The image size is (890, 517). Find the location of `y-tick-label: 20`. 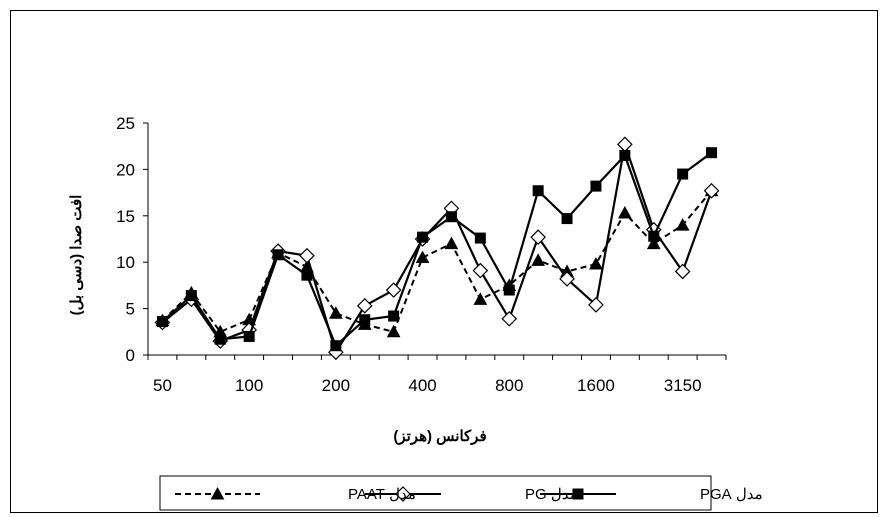

y-tick-label: 20 is located at coordinates (125, 169).